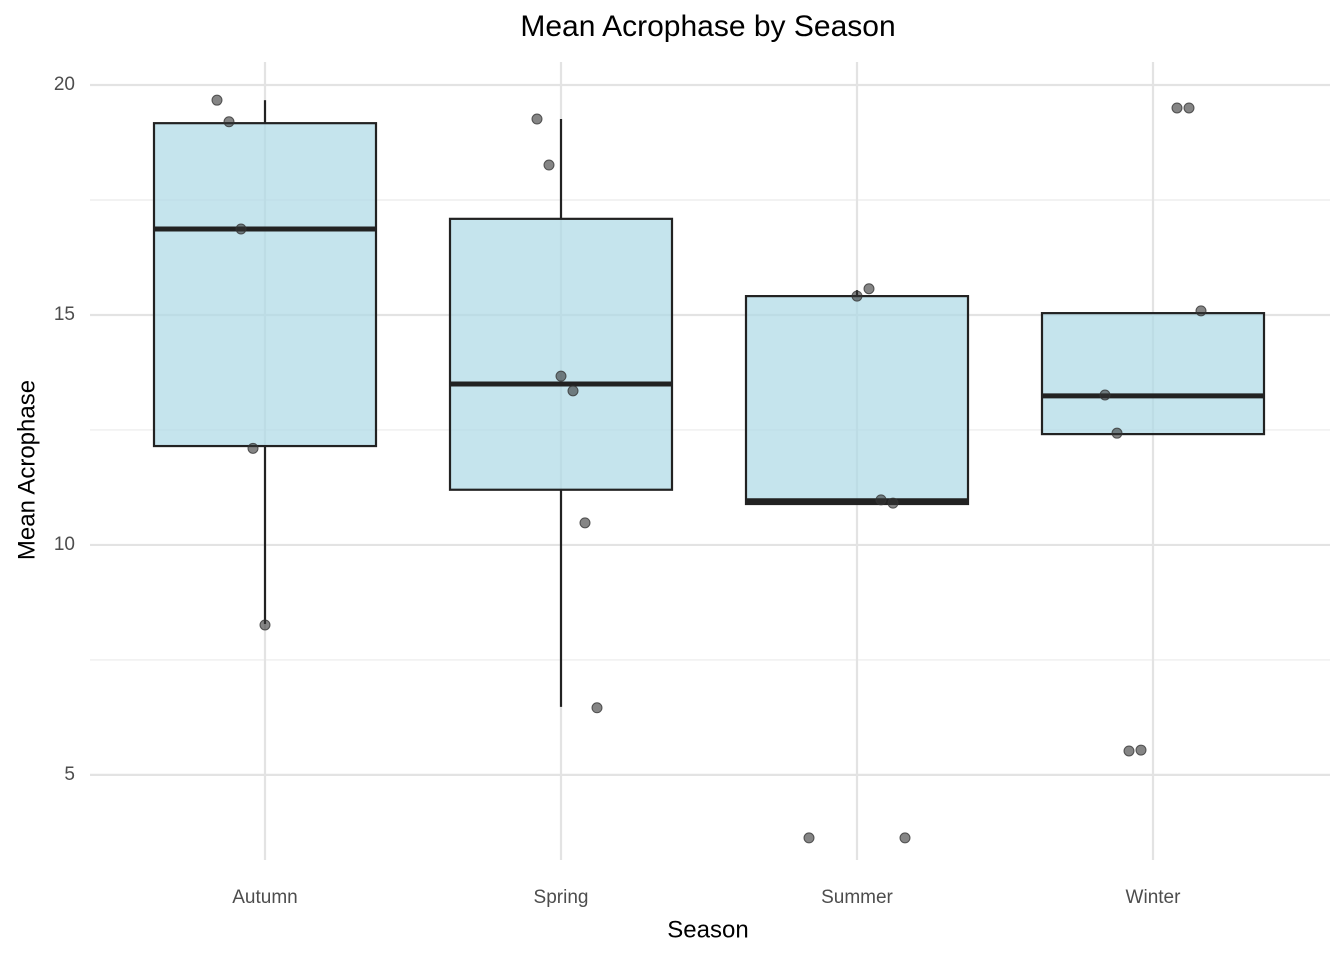 This screenshot has width=1344, height=960. Describe the element at coordinates (64, 84) in the screenshot. I see `y-tick-label: 20` at that location.